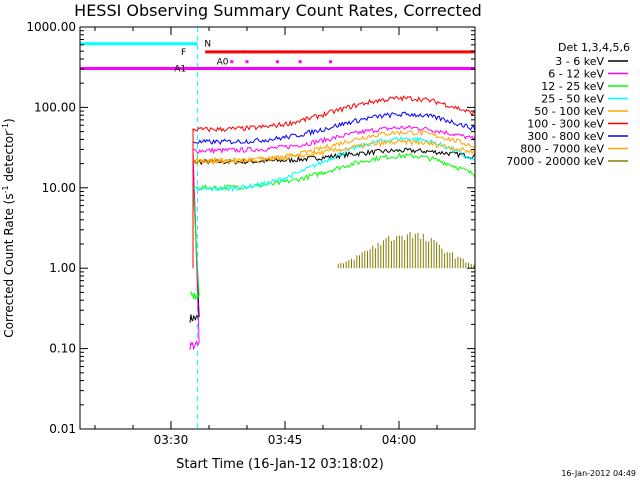 This screenshot has height=480, width=640. I want to click on legend-label-8: 7000 - 20000 keV, so click(555, 161).